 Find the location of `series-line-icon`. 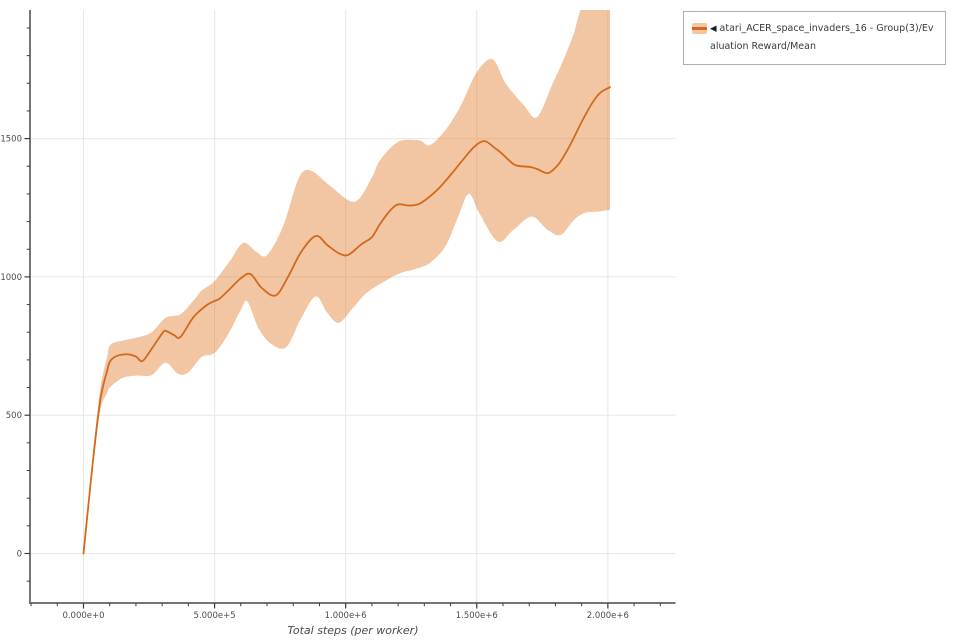

series-line-icon is located at coordinates (699, 28).